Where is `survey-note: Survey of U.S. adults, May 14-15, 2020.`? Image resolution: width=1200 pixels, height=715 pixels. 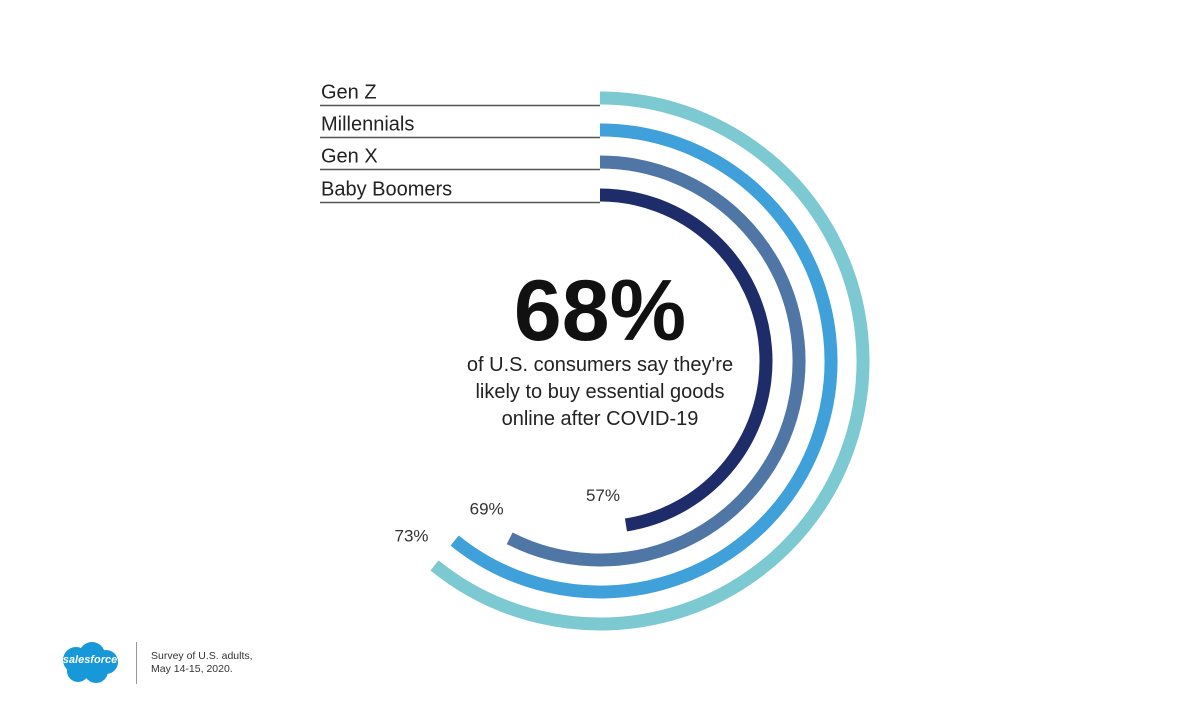
survey-note: Survey of U.S. adults, May 14-15, 2020. is located at coordinates (202, 663).